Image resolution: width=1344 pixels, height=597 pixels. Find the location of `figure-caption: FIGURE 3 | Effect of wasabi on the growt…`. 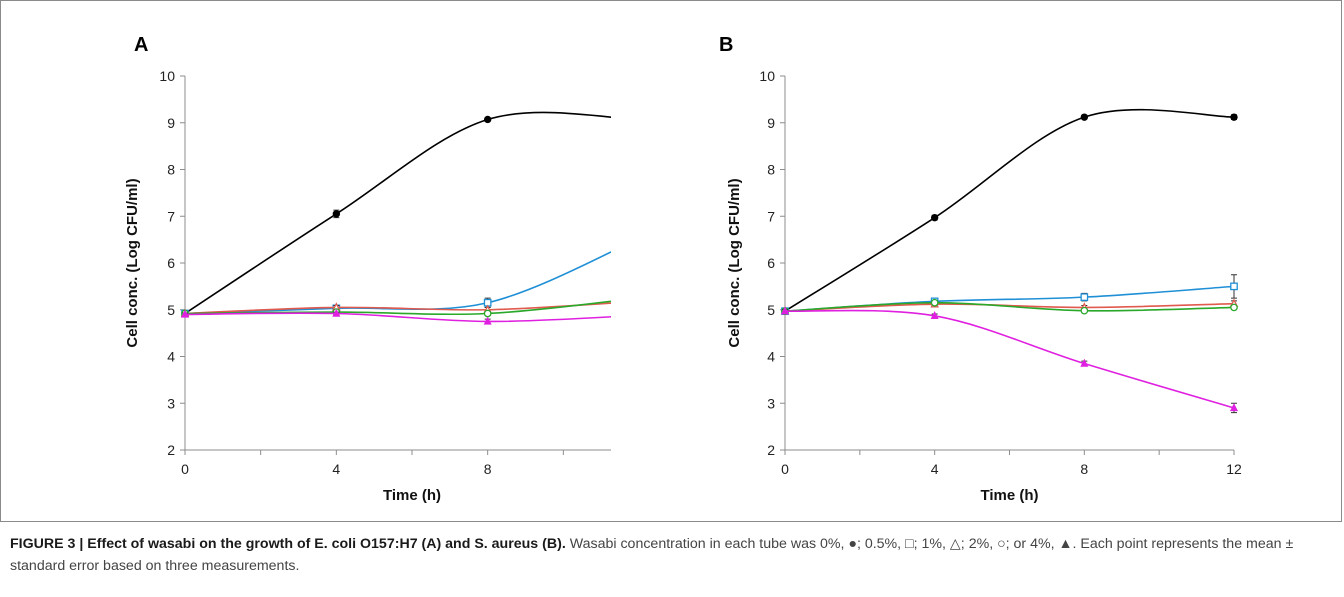

figure-caption: FIGURE 3 | Effect of wasabi on the growt… is located at coordinates (674, 555).